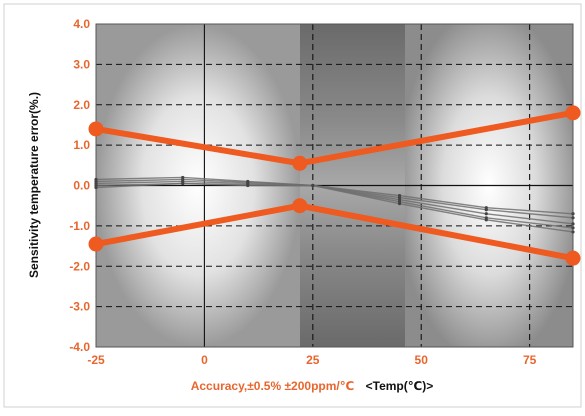 The width and height of the screenshot is (585, 416). I want to click on y-tick-label: 2.0, so click(81, 105).